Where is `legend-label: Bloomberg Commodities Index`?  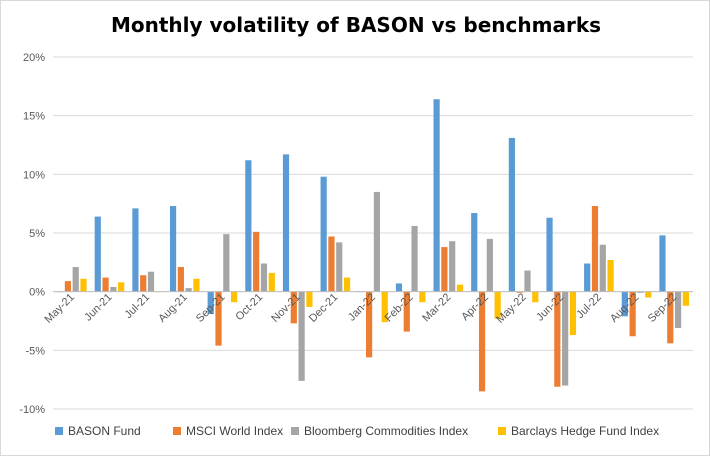
legend-label: Bloomberg Commodities Index is located at coordinates (386, 431).